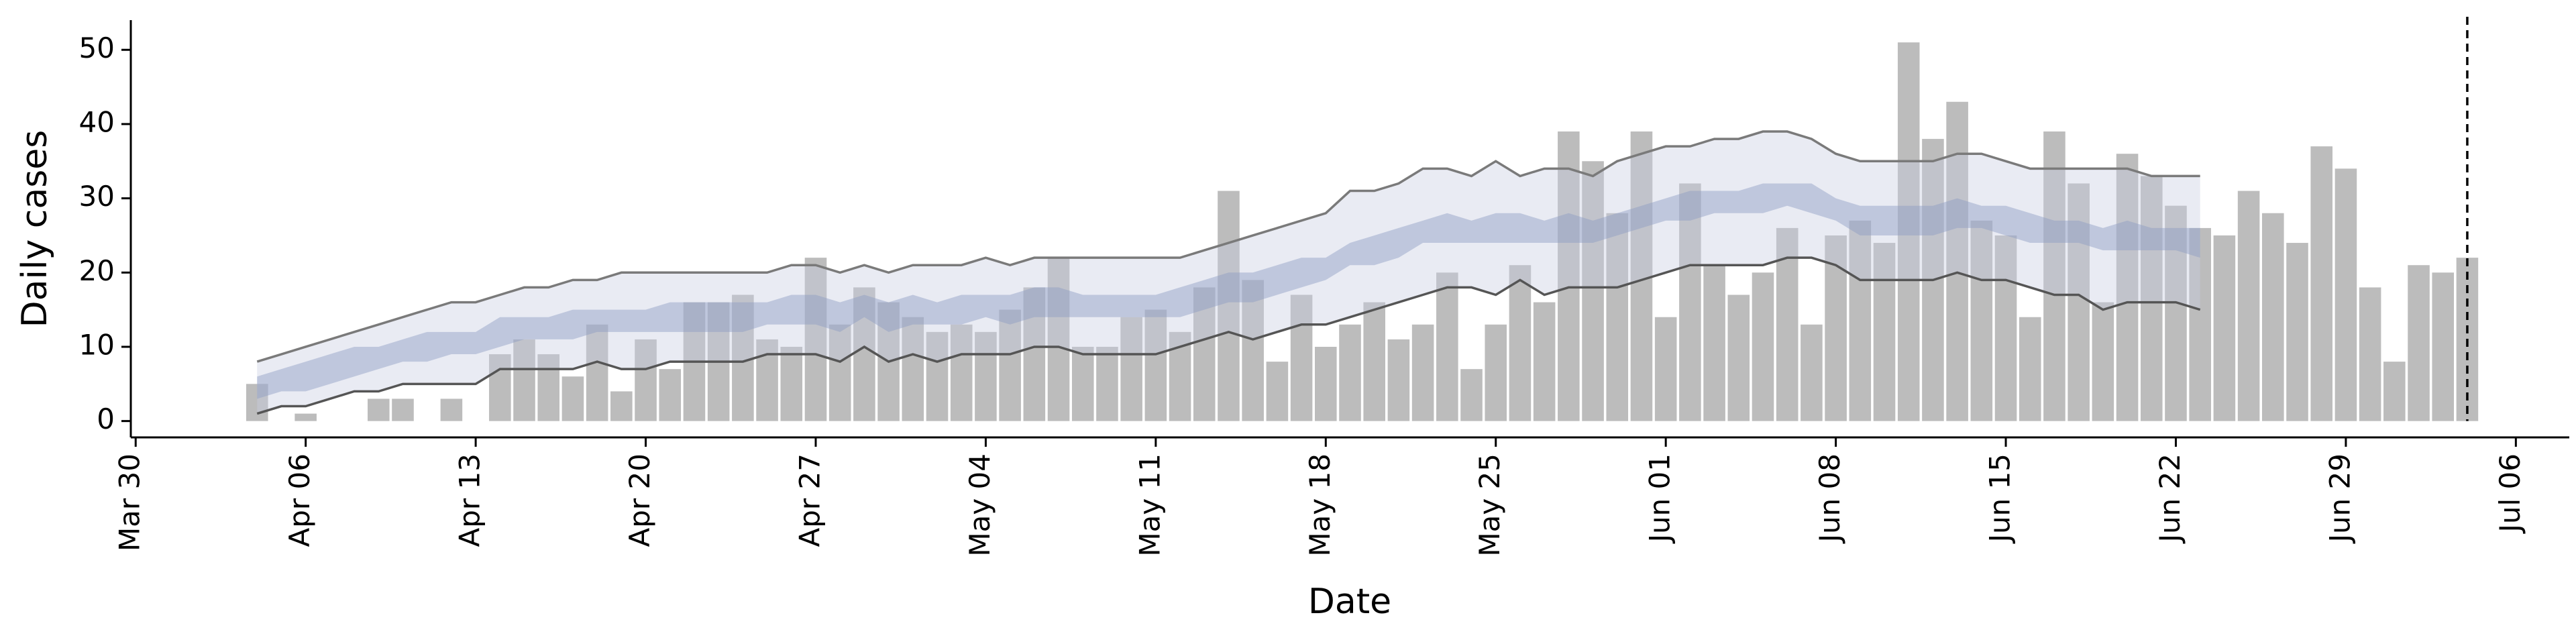 Image resolution: width=2576 pixels, height=644 pixels. Describe the element at coordinates (97, 48) in the screenshot. I see `y-tick-label: 50` at that location.